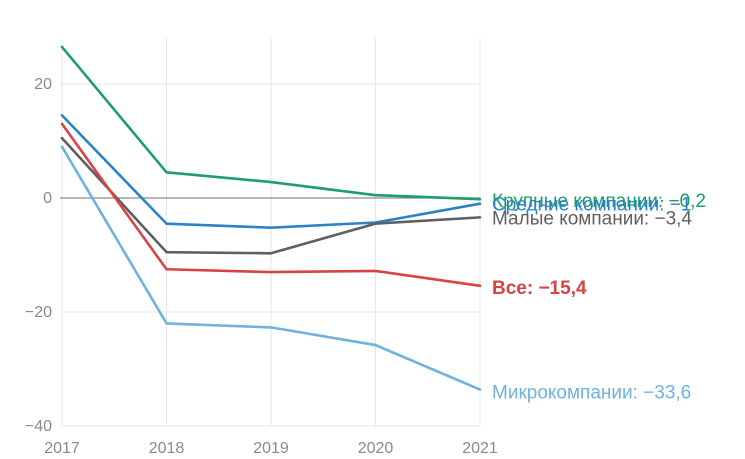  What do you see at coordinates (38, 426) in the screenshot?
I see `y-tick-label: −40` at bounding box center [38, 426].